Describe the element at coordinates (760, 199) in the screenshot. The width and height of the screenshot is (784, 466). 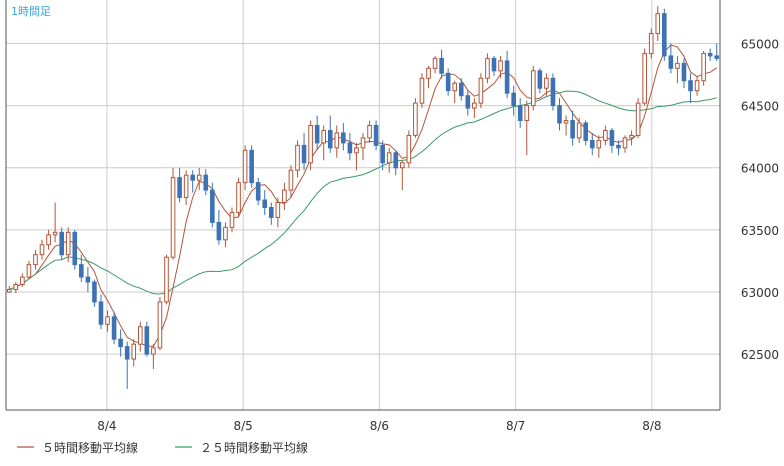
I see `y-axis-ticks: 62500 63000 63500 64000 64500 65000` at that location.